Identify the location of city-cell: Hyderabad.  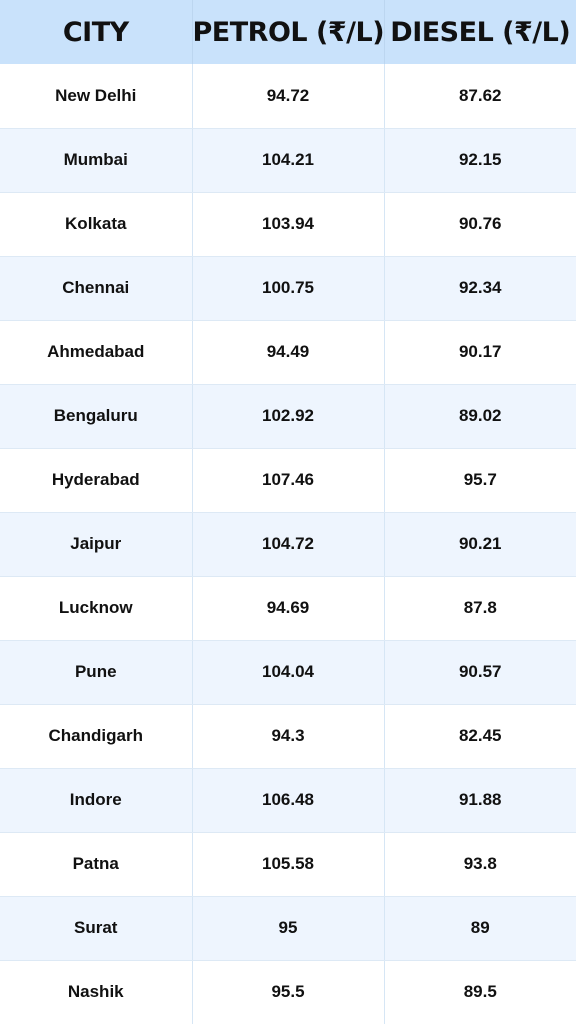
(96, 480).